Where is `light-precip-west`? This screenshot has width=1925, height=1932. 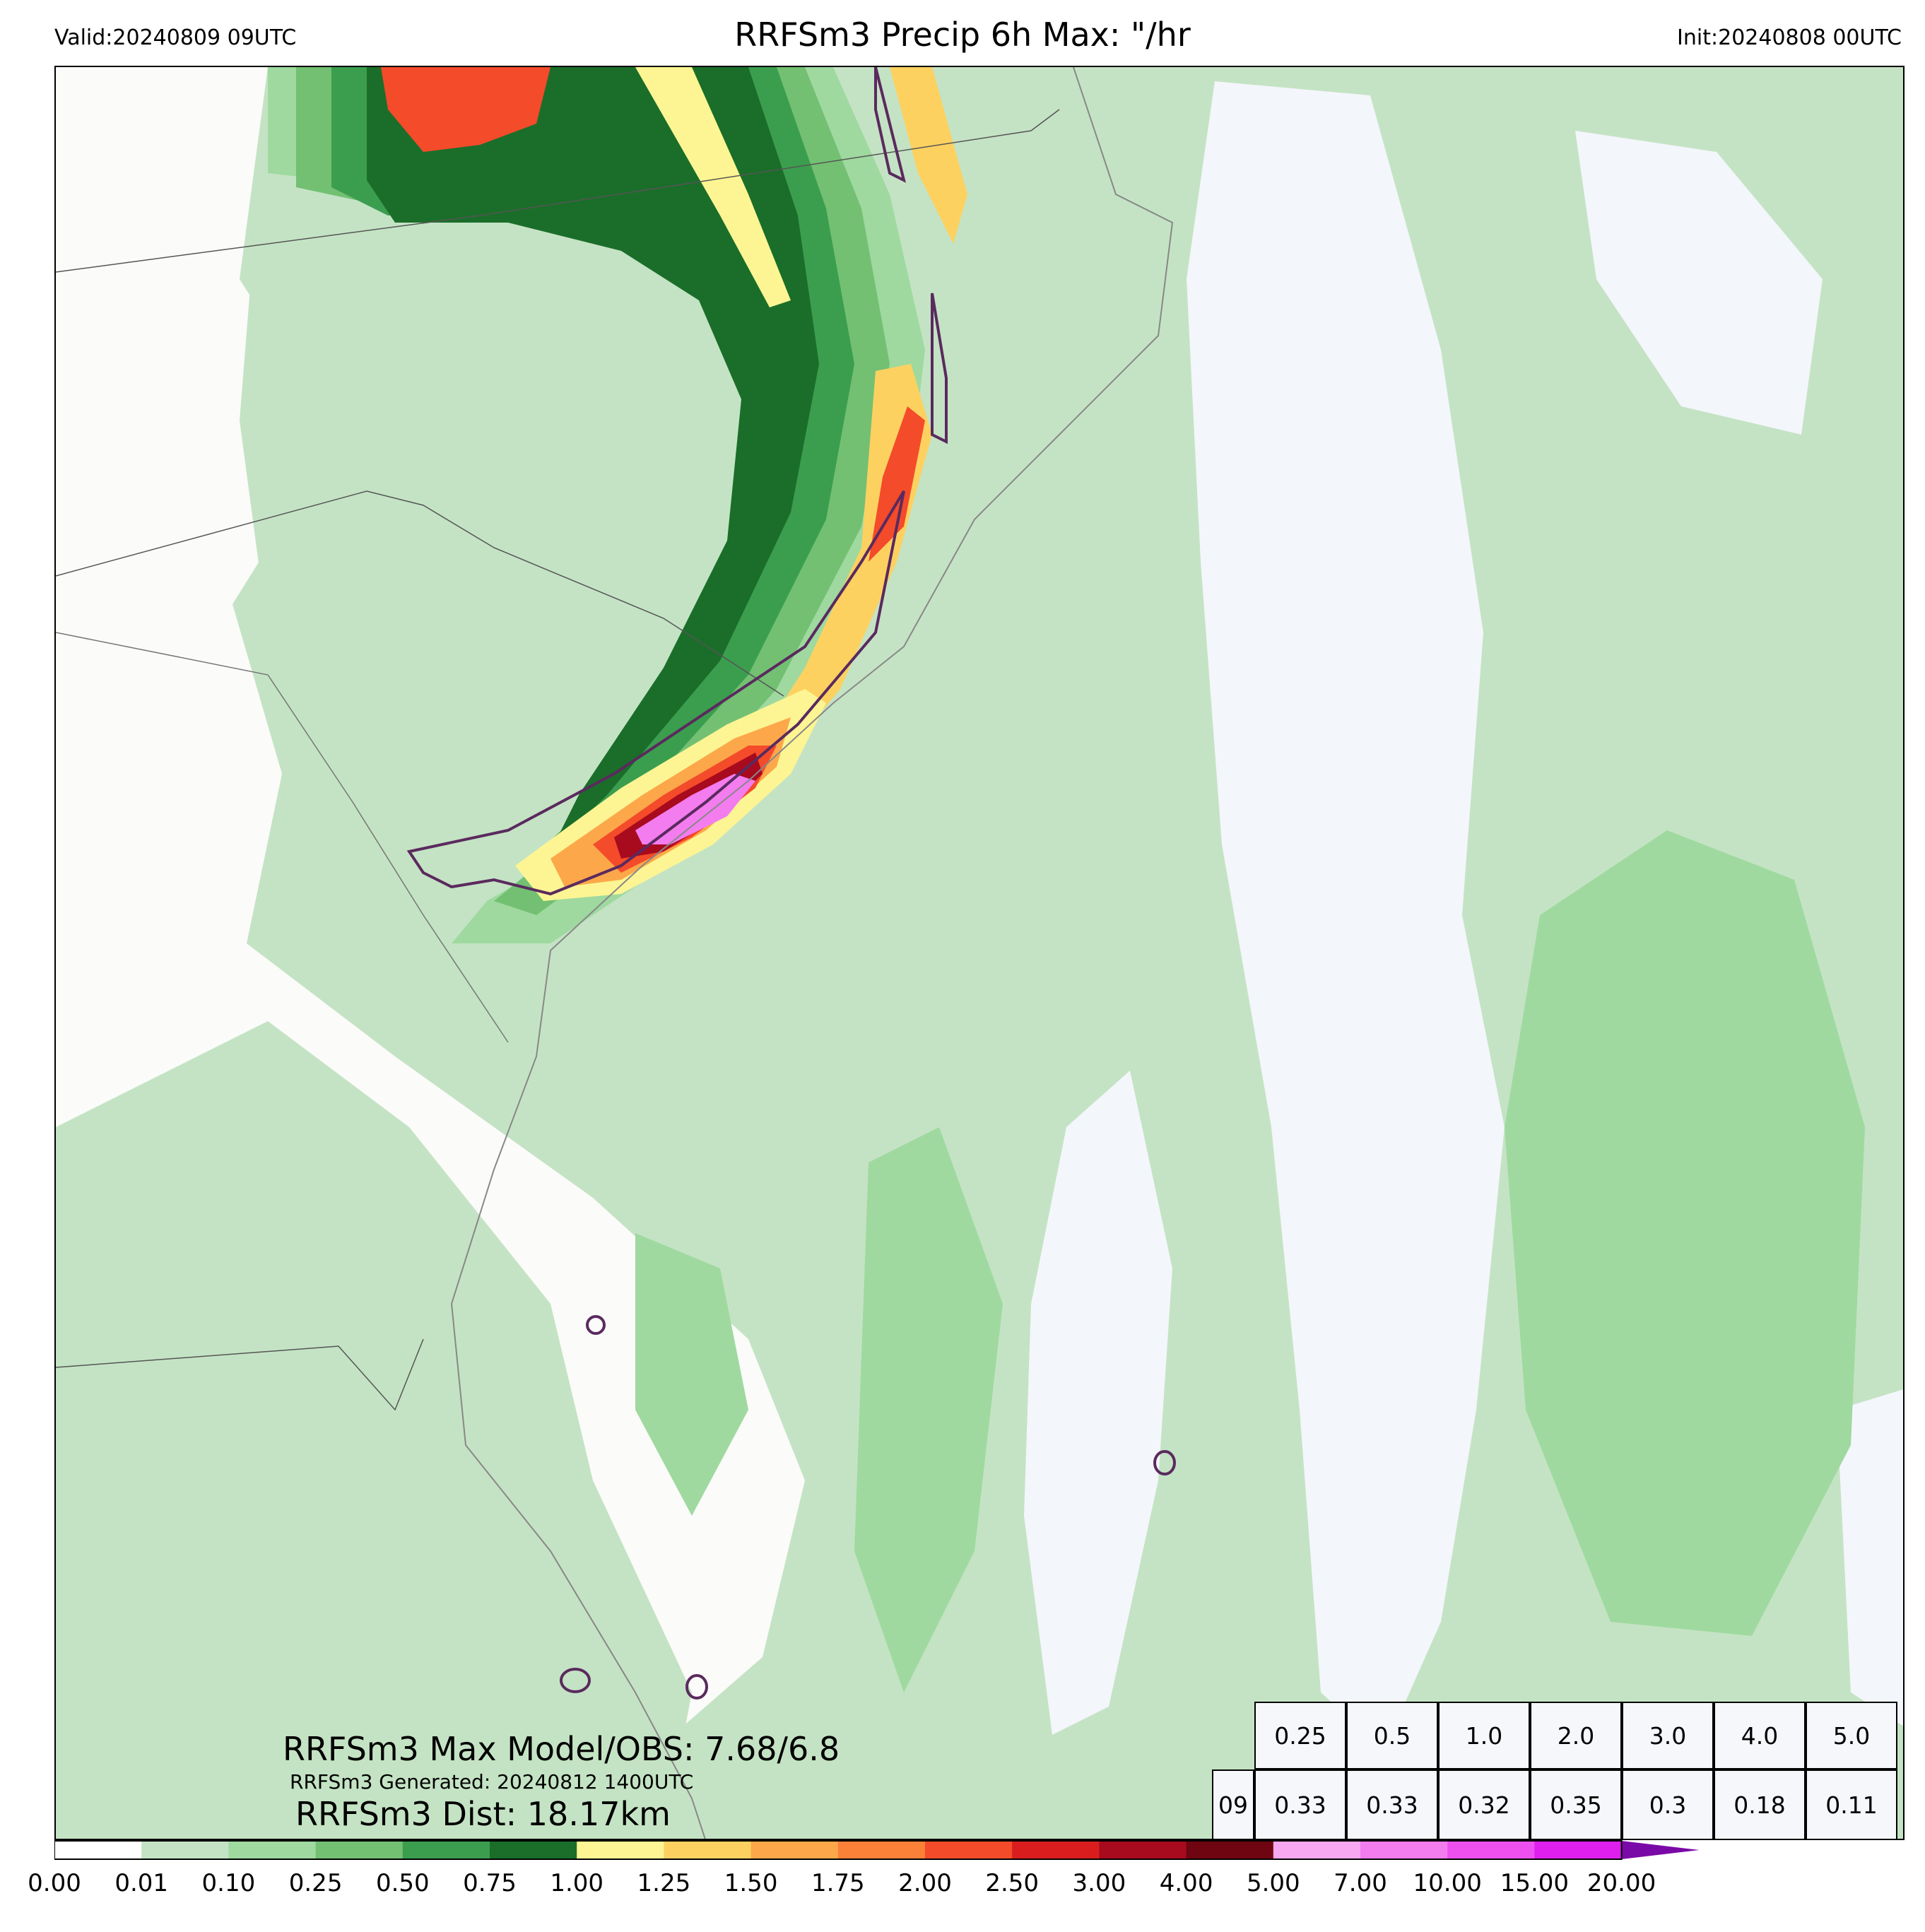 light-precip-west is located at coordinates (198, 1226).